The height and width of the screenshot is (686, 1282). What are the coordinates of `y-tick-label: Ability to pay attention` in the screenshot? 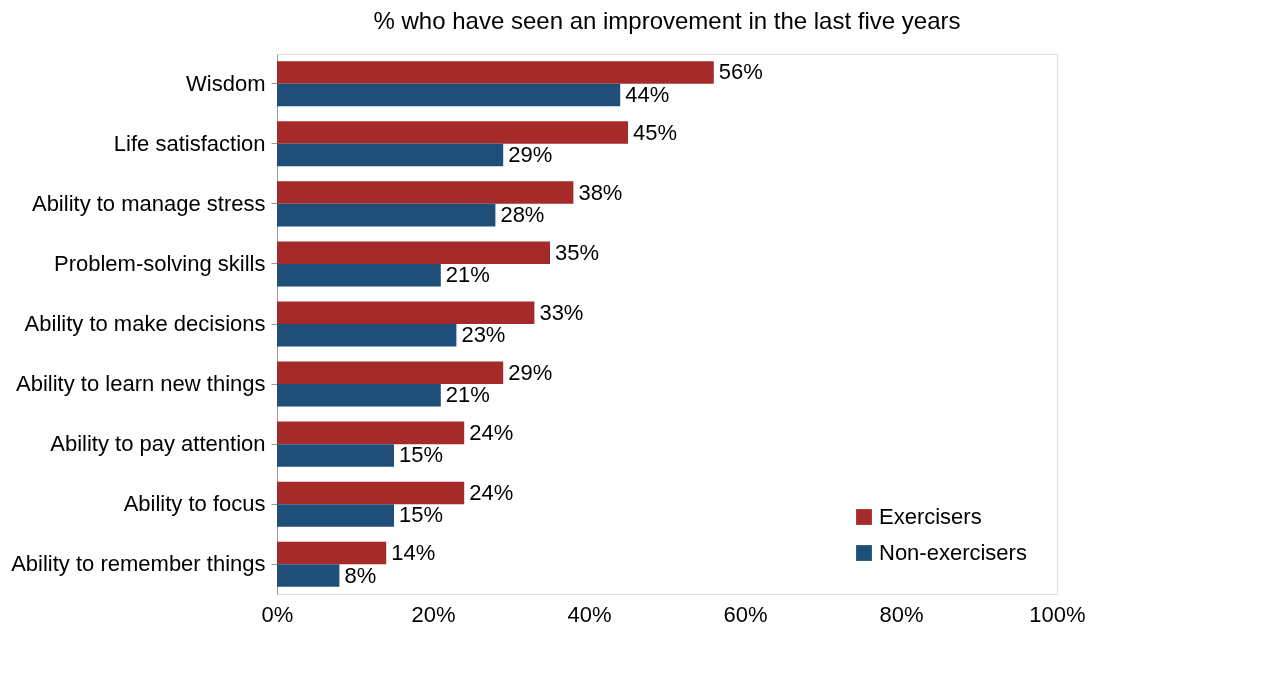 It's located at (158, 444).